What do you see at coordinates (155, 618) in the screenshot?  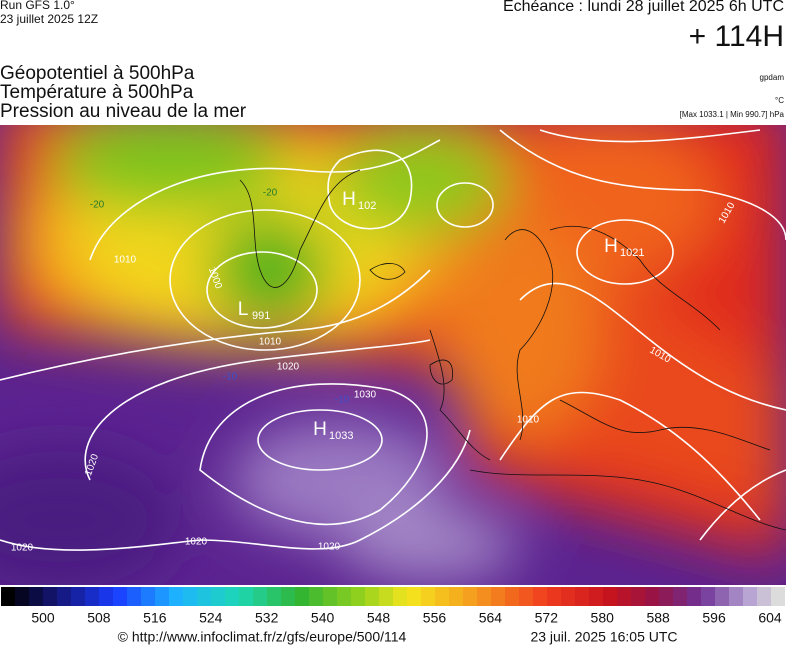 I see `colorbar-tick-label: 516` at bounding box center [155, 618].